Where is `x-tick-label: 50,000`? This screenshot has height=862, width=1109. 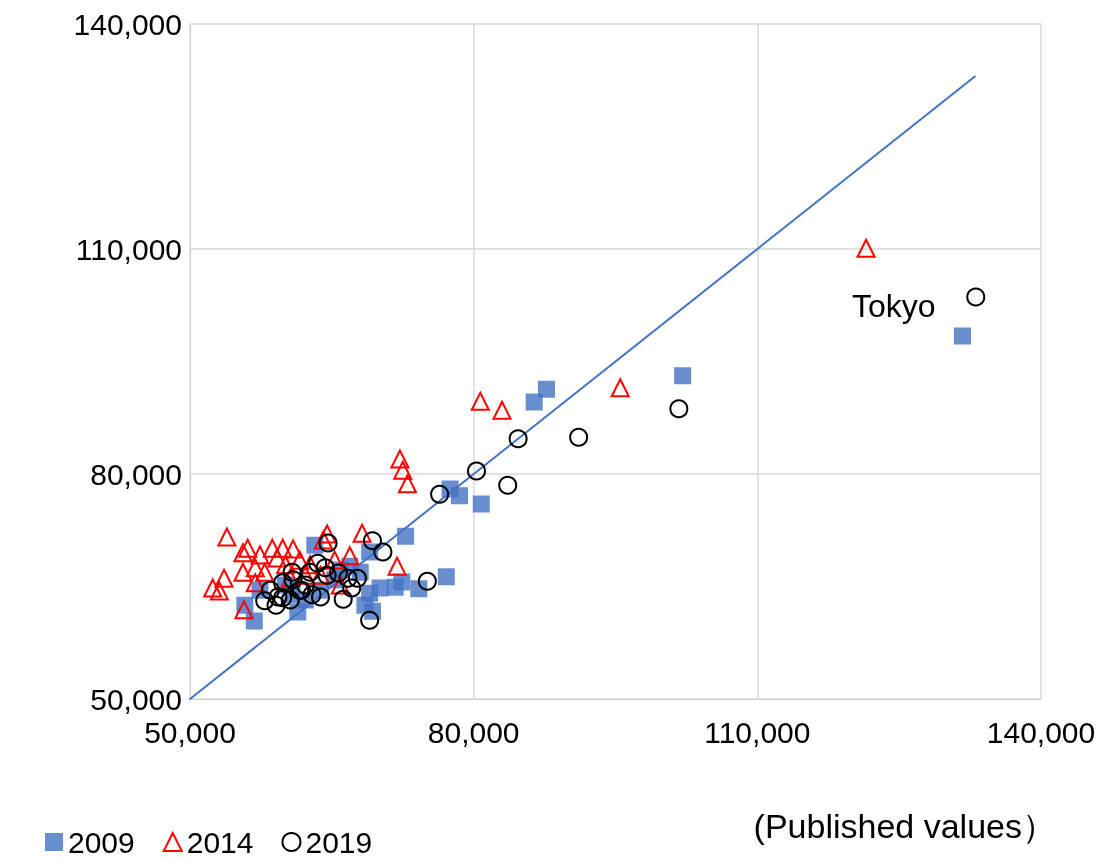 x-tick-label: 50,000 is located at coordinates (190, 732).